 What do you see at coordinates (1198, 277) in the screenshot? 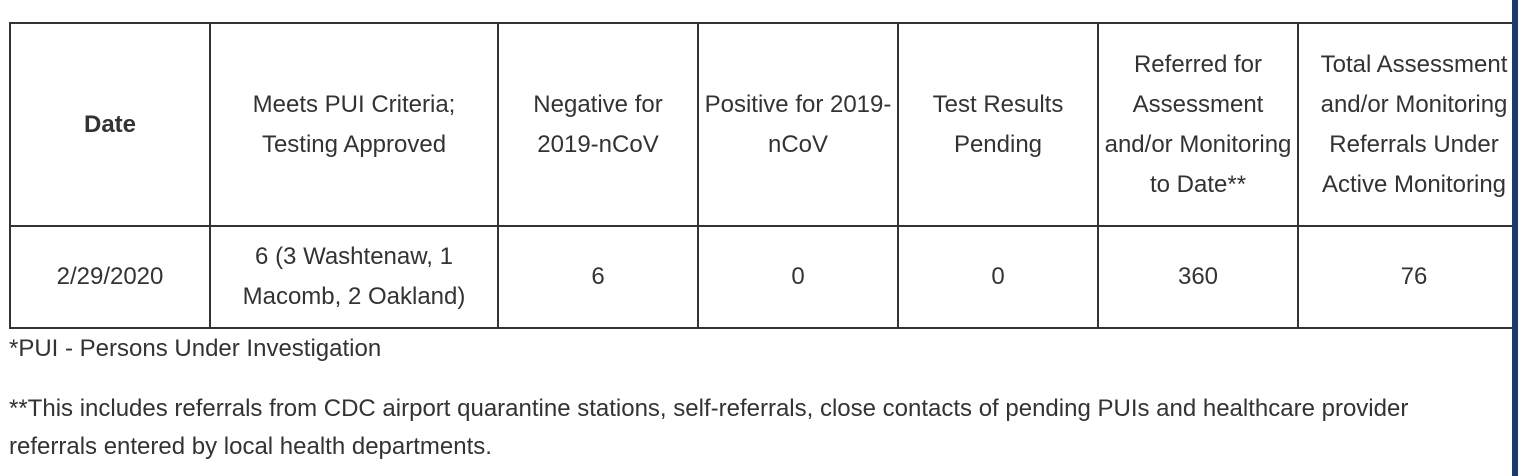
I see `table-cell: 360` at bounding box center [1198, 277].